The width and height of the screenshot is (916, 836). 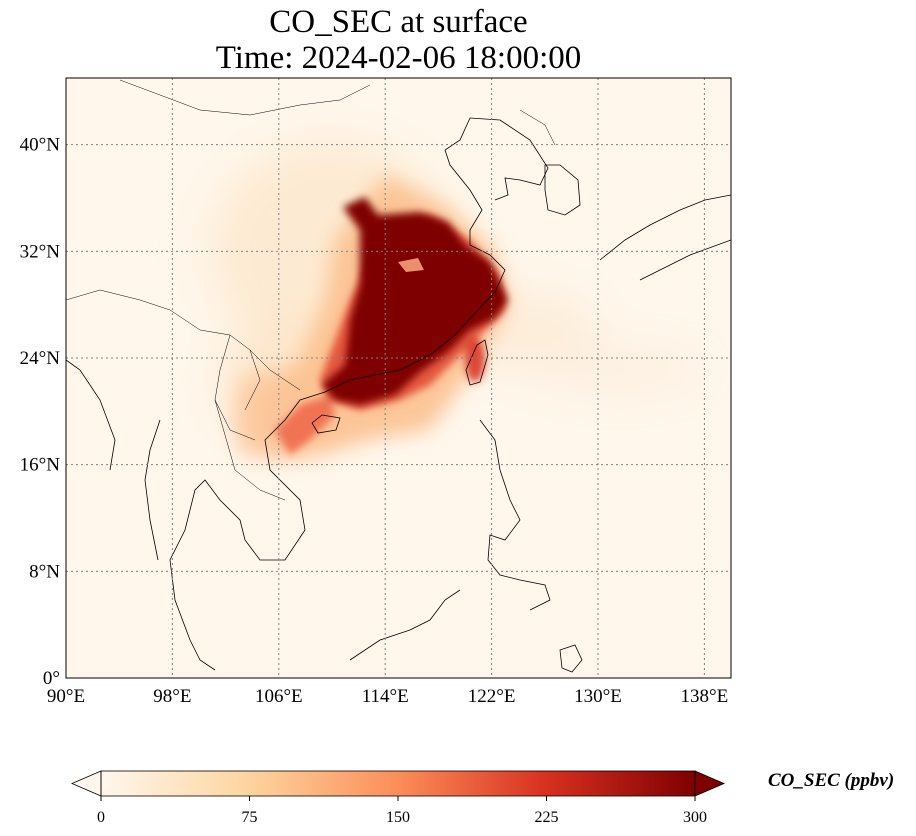 What do you see at coordinates (44, 571) in the screenshot?
I see `lat-tick-label: 8°N` at bounding box center [44, 571].